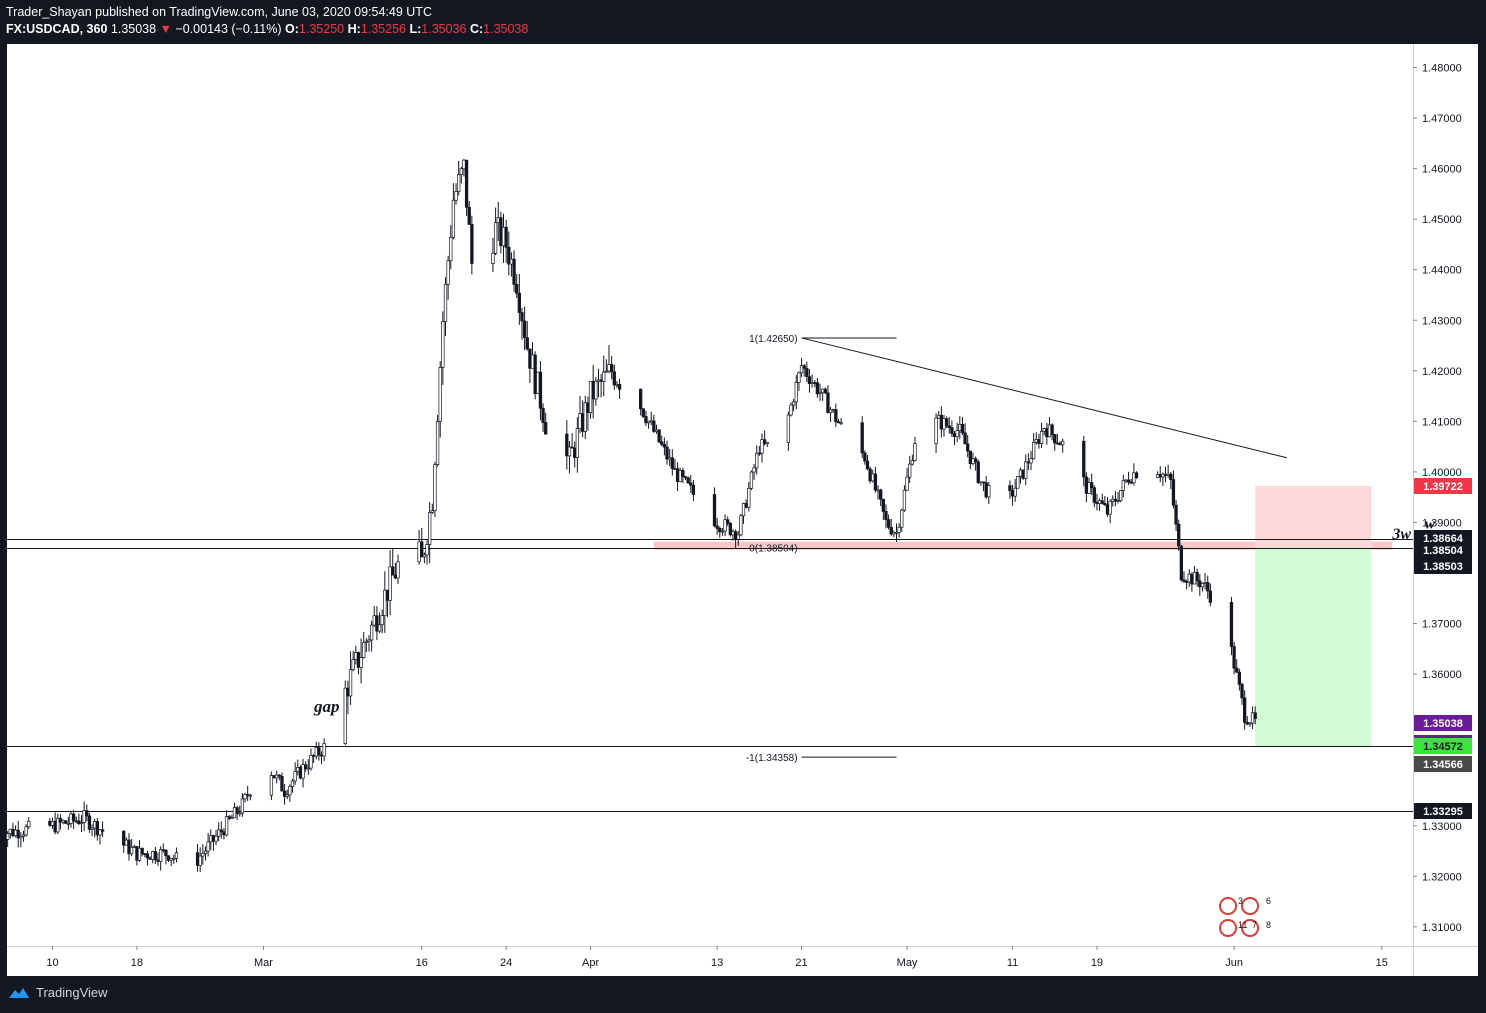 The width and height of the screenshot is (1486, 1013). Describe the element at coordinates (1044, 398) in the screenshot. I see `trendline` at that location.